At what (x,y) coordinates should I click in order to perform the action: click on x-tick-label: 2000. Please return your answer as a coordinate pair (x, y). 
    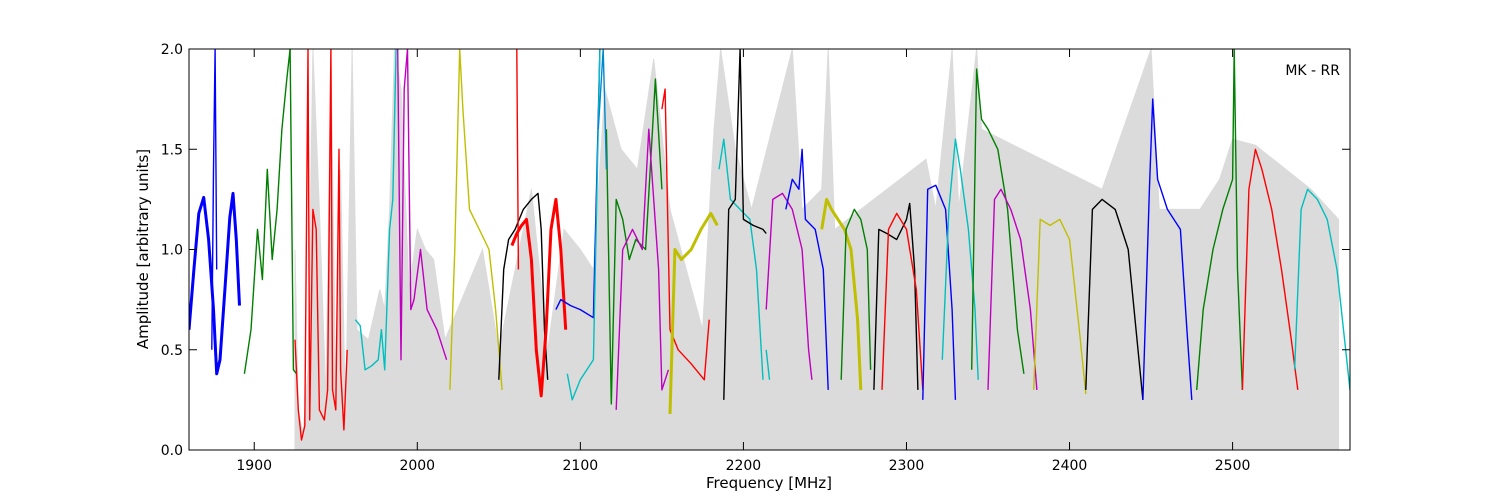
    Looking at the image, I should click on (417, 466).